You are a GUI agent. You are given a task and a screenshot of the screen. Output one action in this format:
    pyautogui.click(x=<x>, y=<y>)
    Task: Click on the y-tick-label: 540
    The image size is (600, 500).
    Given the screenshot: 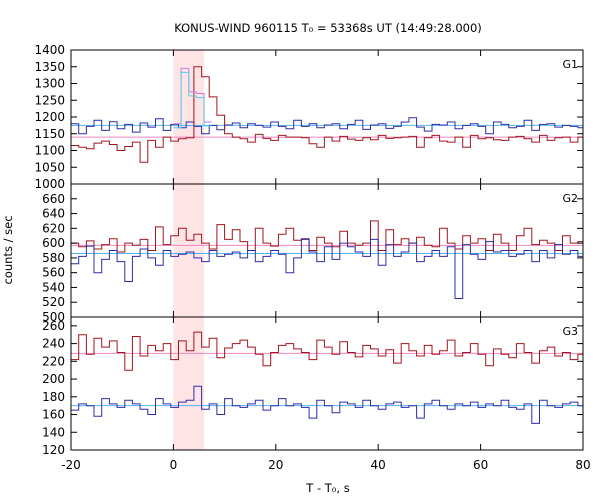 What is the action you would take?
    pyautogui.click(x=53, y=287)
    